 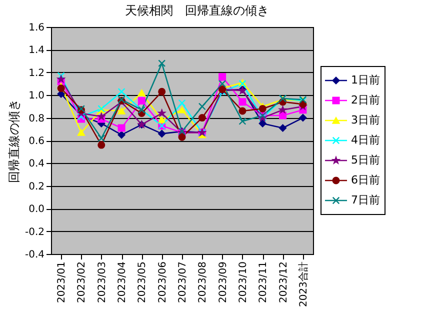 What do you see at coordinates (162, 283) in the screenshot?
I see `x-tick-label: 2023/06` at bounding box center [162, 283].